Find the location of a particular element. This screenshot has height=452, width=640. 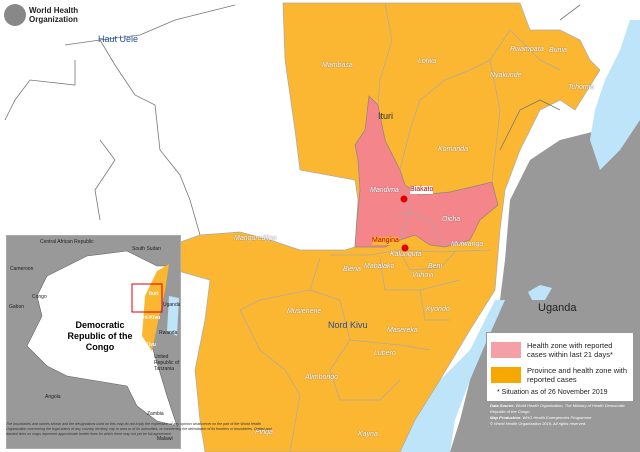

zone-label: Komanda is located at coordinates (453, 149).